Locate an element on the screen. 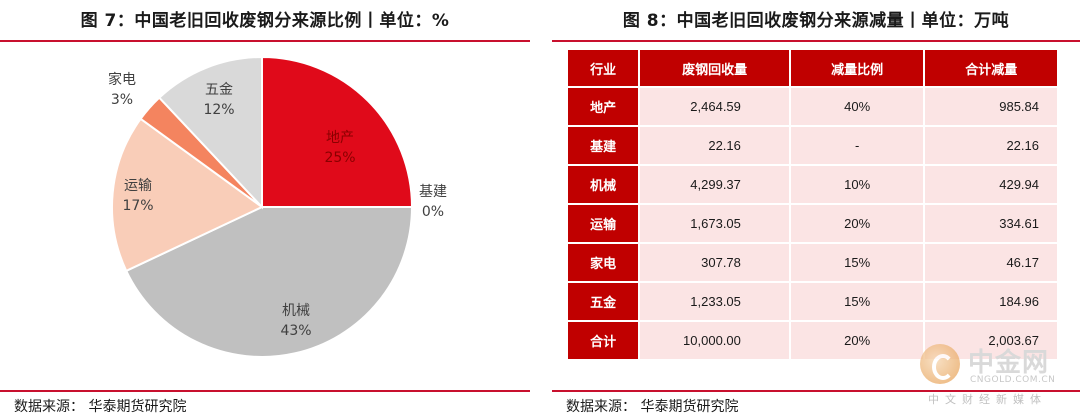 This screenshot has width=1080, height=417. pie-label-name: 地产 is located at coordinates (340, 138).